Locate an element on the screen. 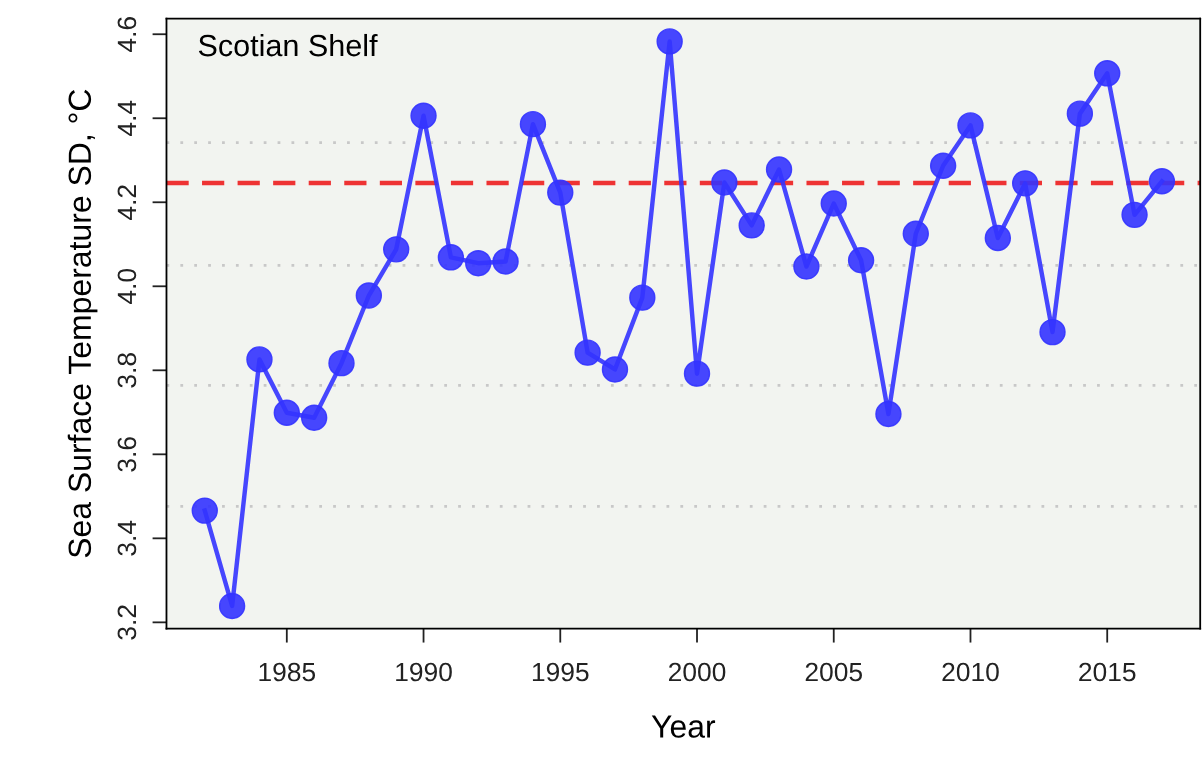  x-tick-label: 2015 is located at coordinates (1107, 672).